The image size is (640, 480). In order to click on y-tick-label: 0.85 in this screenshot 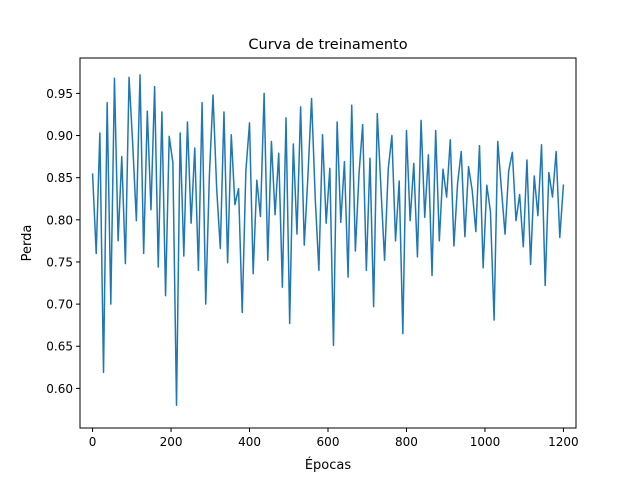, I will do `click(59, 178)`.